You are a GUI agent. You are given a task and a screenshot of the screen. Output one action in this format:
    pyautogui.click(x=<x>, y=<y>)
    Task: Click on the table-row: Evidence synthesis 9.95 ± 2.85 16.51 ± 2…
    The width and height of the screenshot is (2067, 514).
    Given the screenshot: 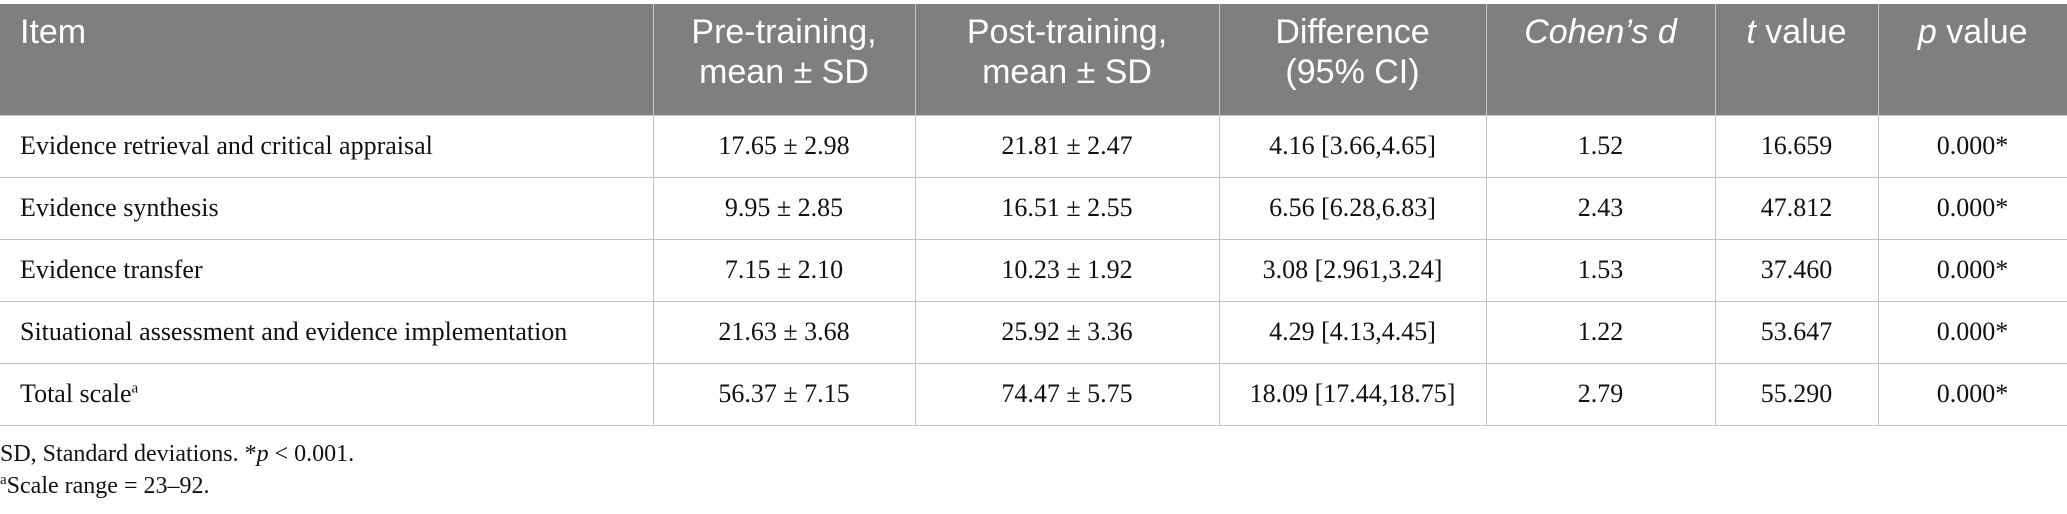 What is the action you would take?
    pyautogui.click(x=1033, y=207)
    